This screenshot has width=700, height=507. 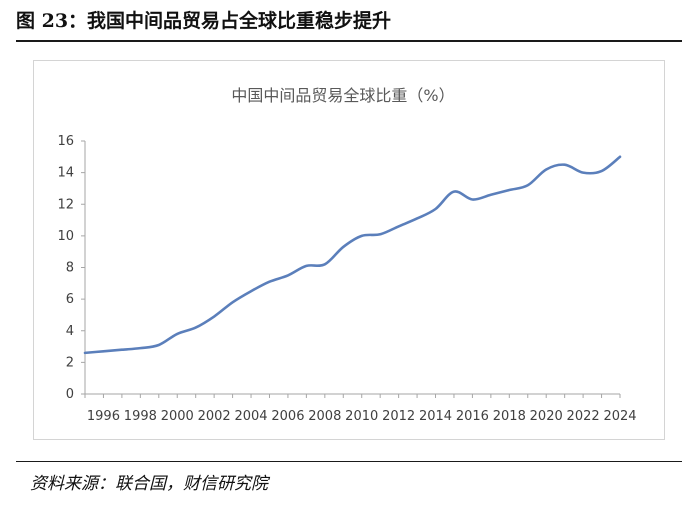 I want to click on x-tick-label: 2000, so click(x=177, y=416).